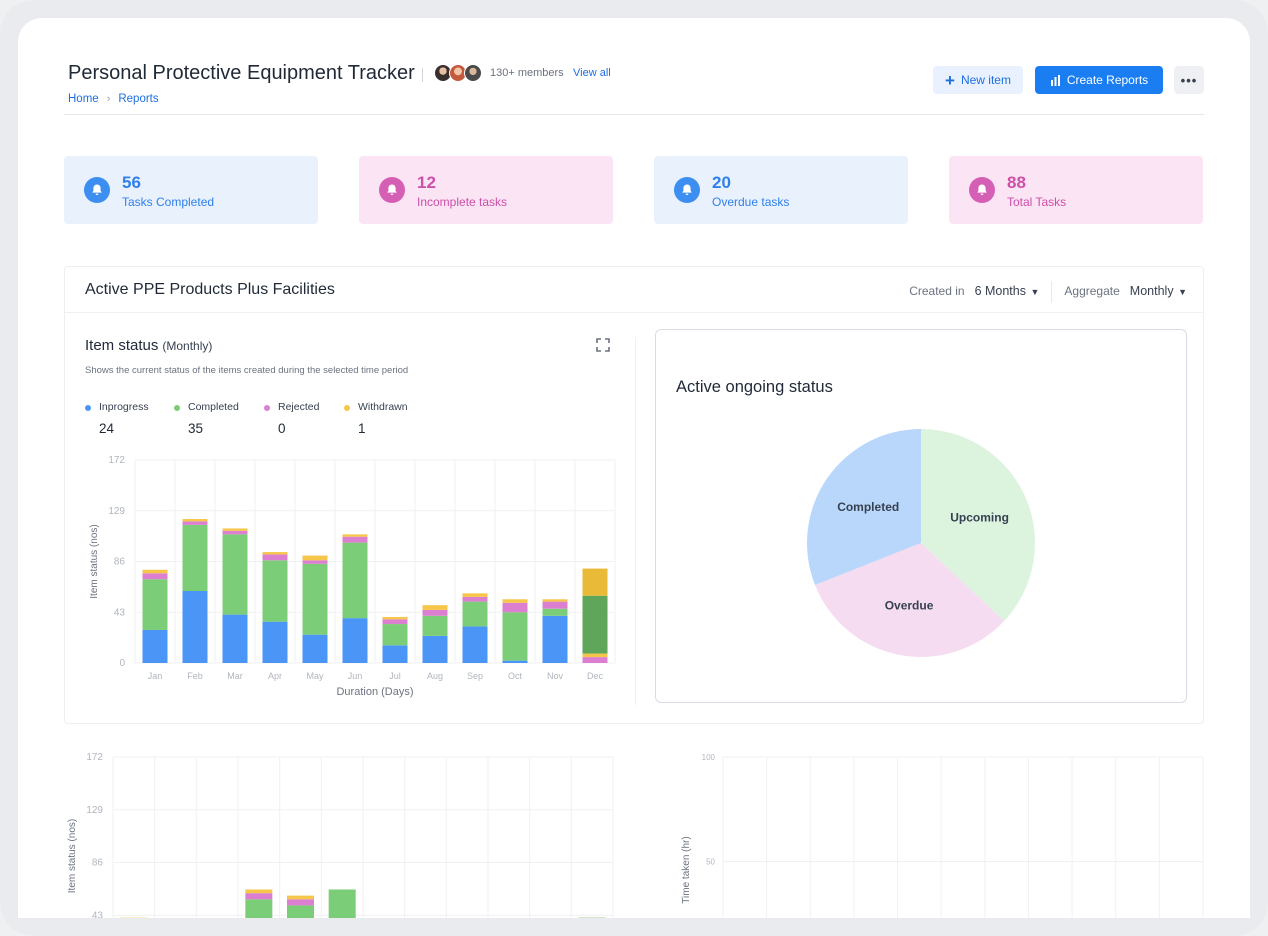  Describe the element at coordinates (942, 835) in the screenshot. I see `time-taken-chart: 50 100 Time taken (hr)` at that location.